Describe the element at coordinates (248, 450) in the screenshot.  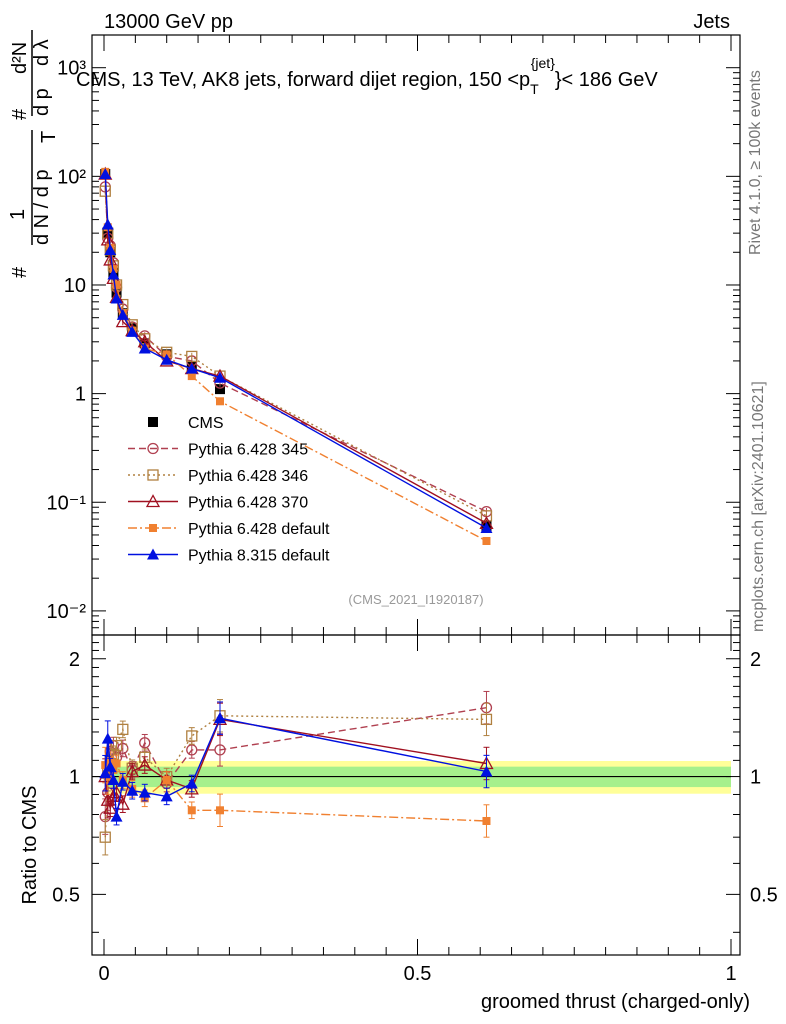
I see `legend-label: Pythia 6.428 345` at that location.